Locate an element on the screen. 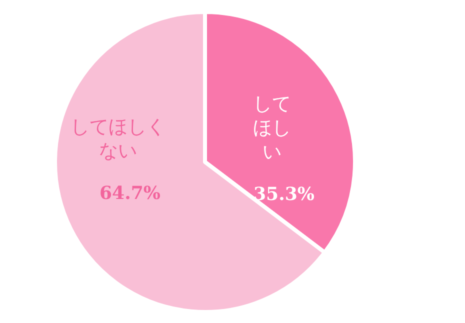 This screenshot has height=323, width=465. slice-label: してほしくない is located at coordinates (118, 139).